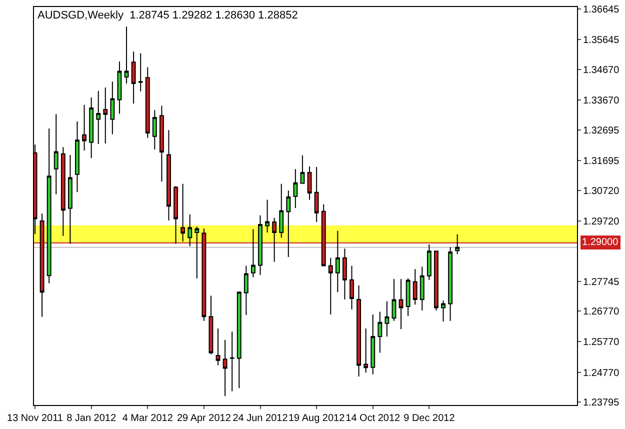  I want to click on x-tick-label: 24 Jun 2012, so click(260, 418).